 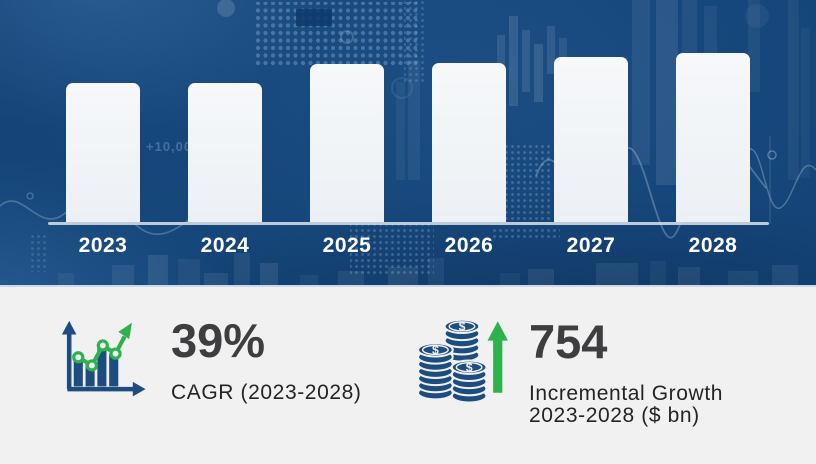 I want to click on year-label-2024: 2024, so click(x=225, y=245).